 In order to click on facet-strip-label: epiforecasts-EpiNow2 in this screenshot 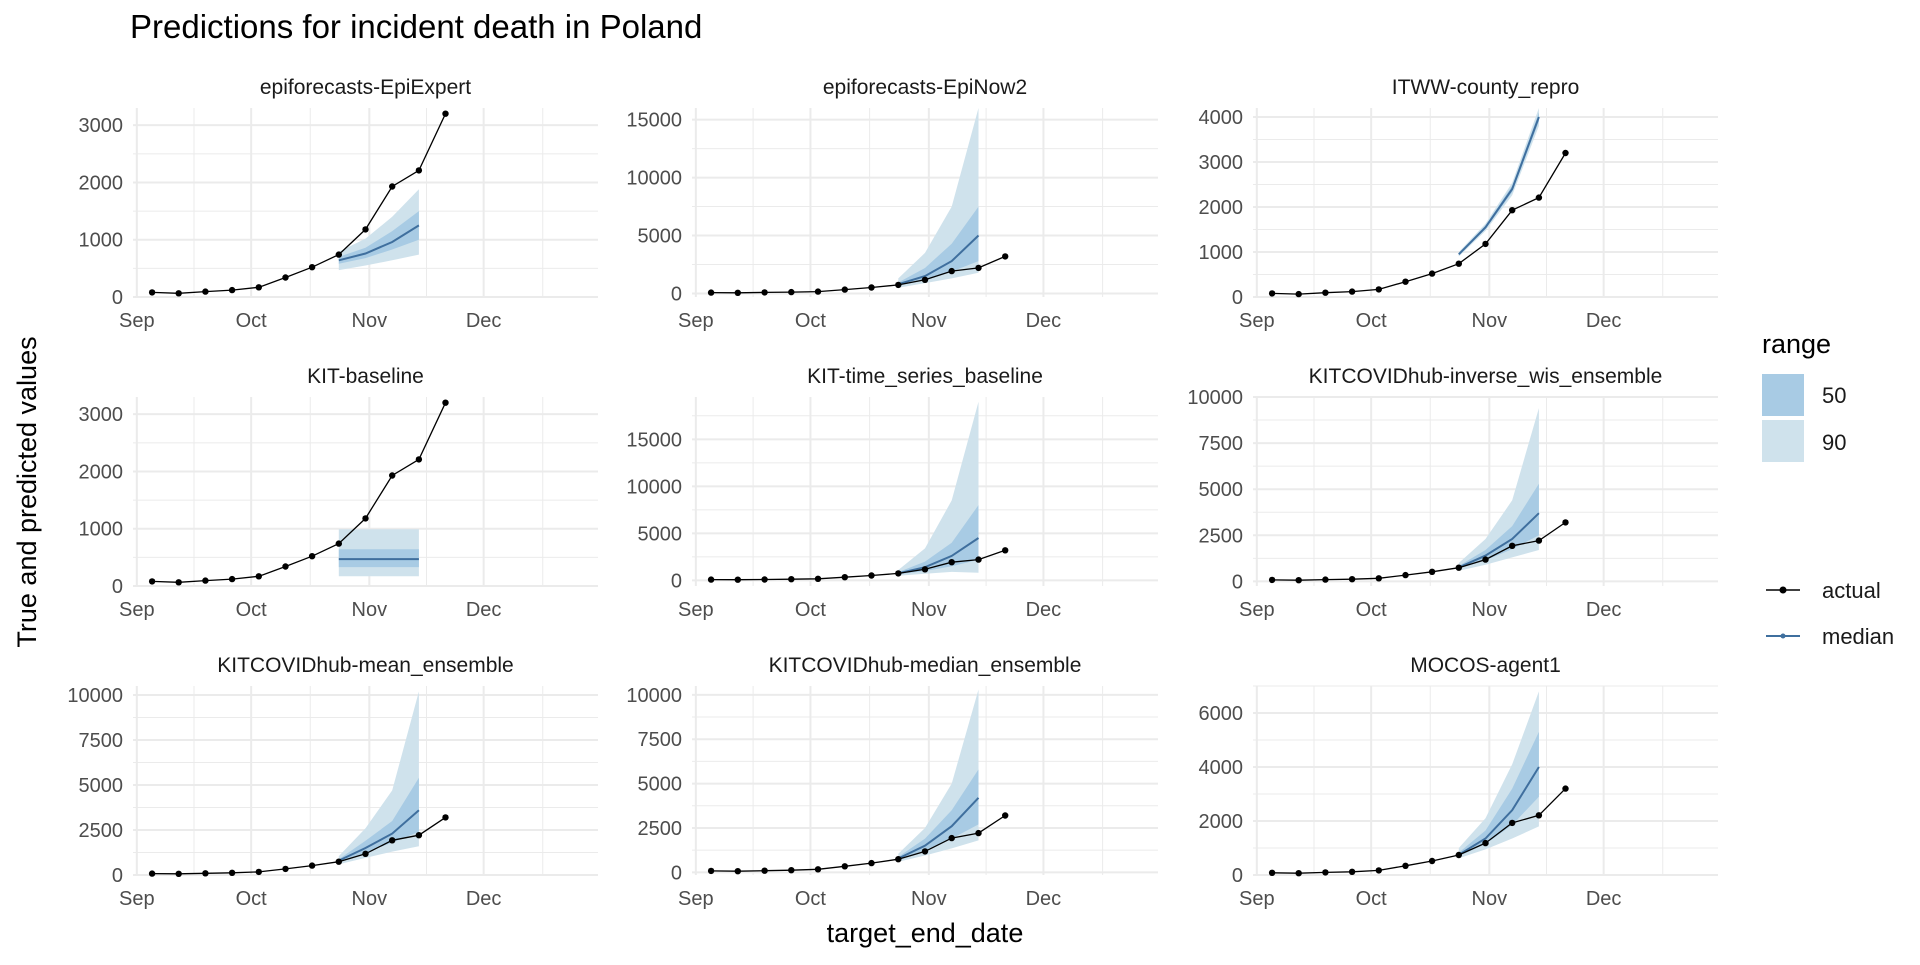, I will do `click(925, 87)`.